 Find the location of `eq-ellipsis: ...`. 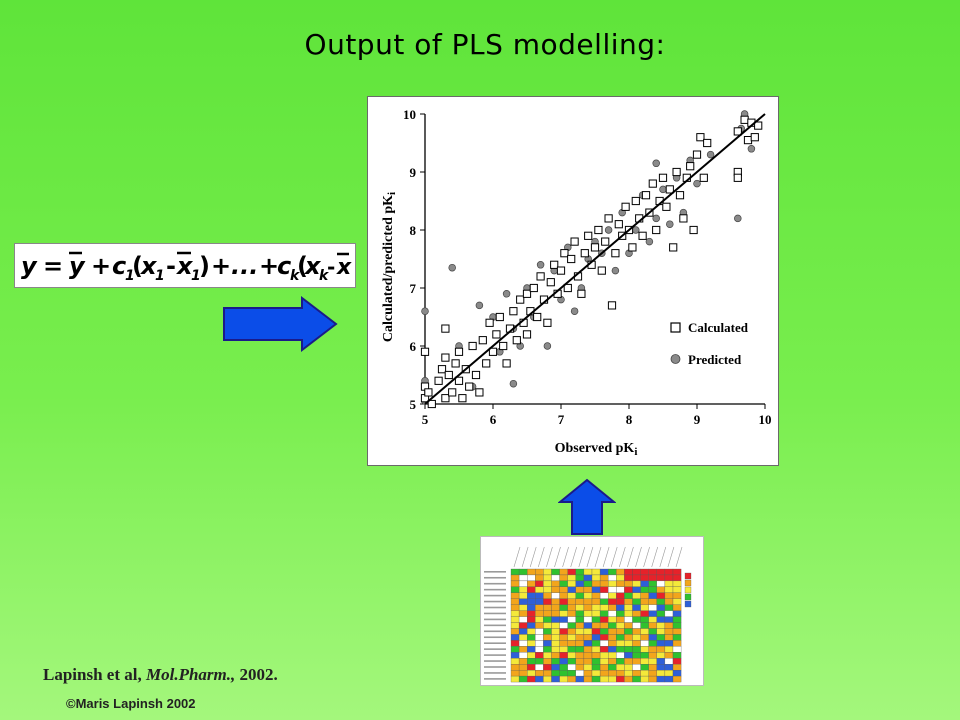

eq-ellipsis: ... is located at coordinates (244, 266).